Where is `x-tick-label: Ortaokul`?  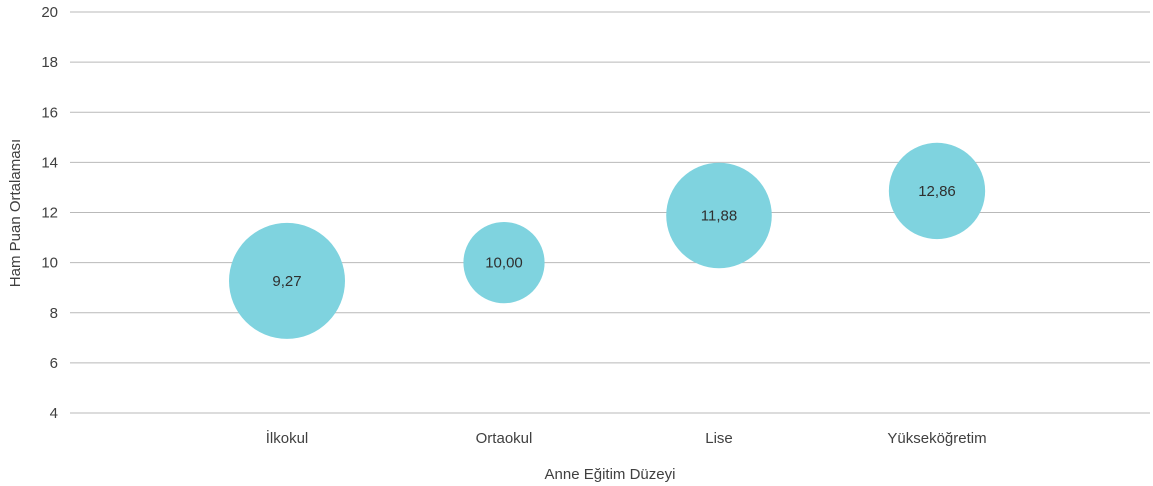 x-tick-label: Ortaokul is located at coordinates (504, 438).